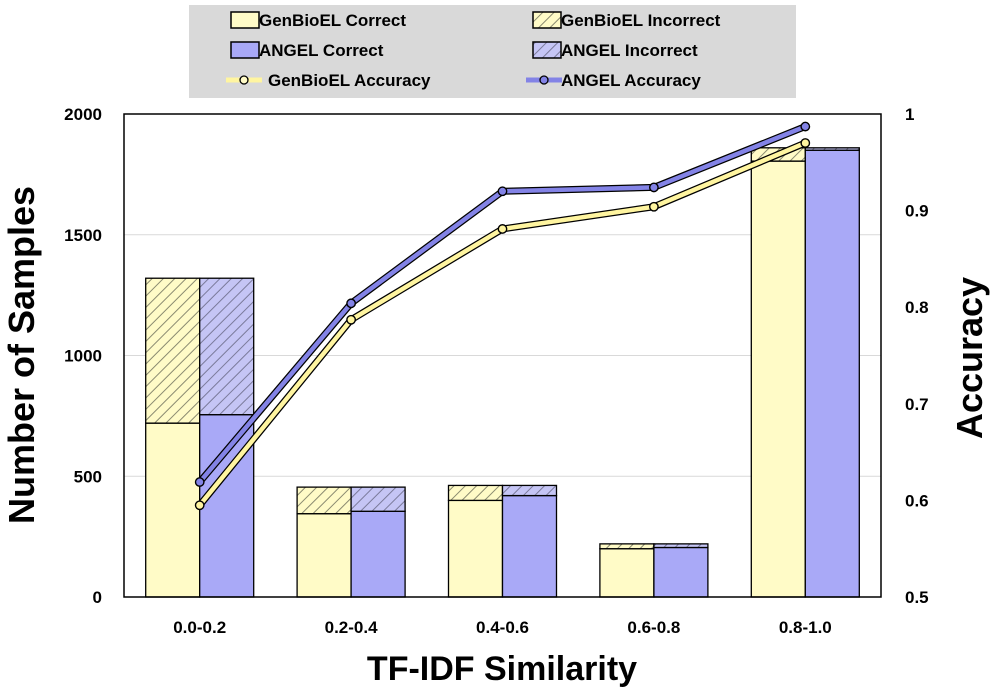 Image resolution: width=997 pixels, height=692 pixels. I want to click on legend-marker-genbioel-accuracy, so click(244, 80).